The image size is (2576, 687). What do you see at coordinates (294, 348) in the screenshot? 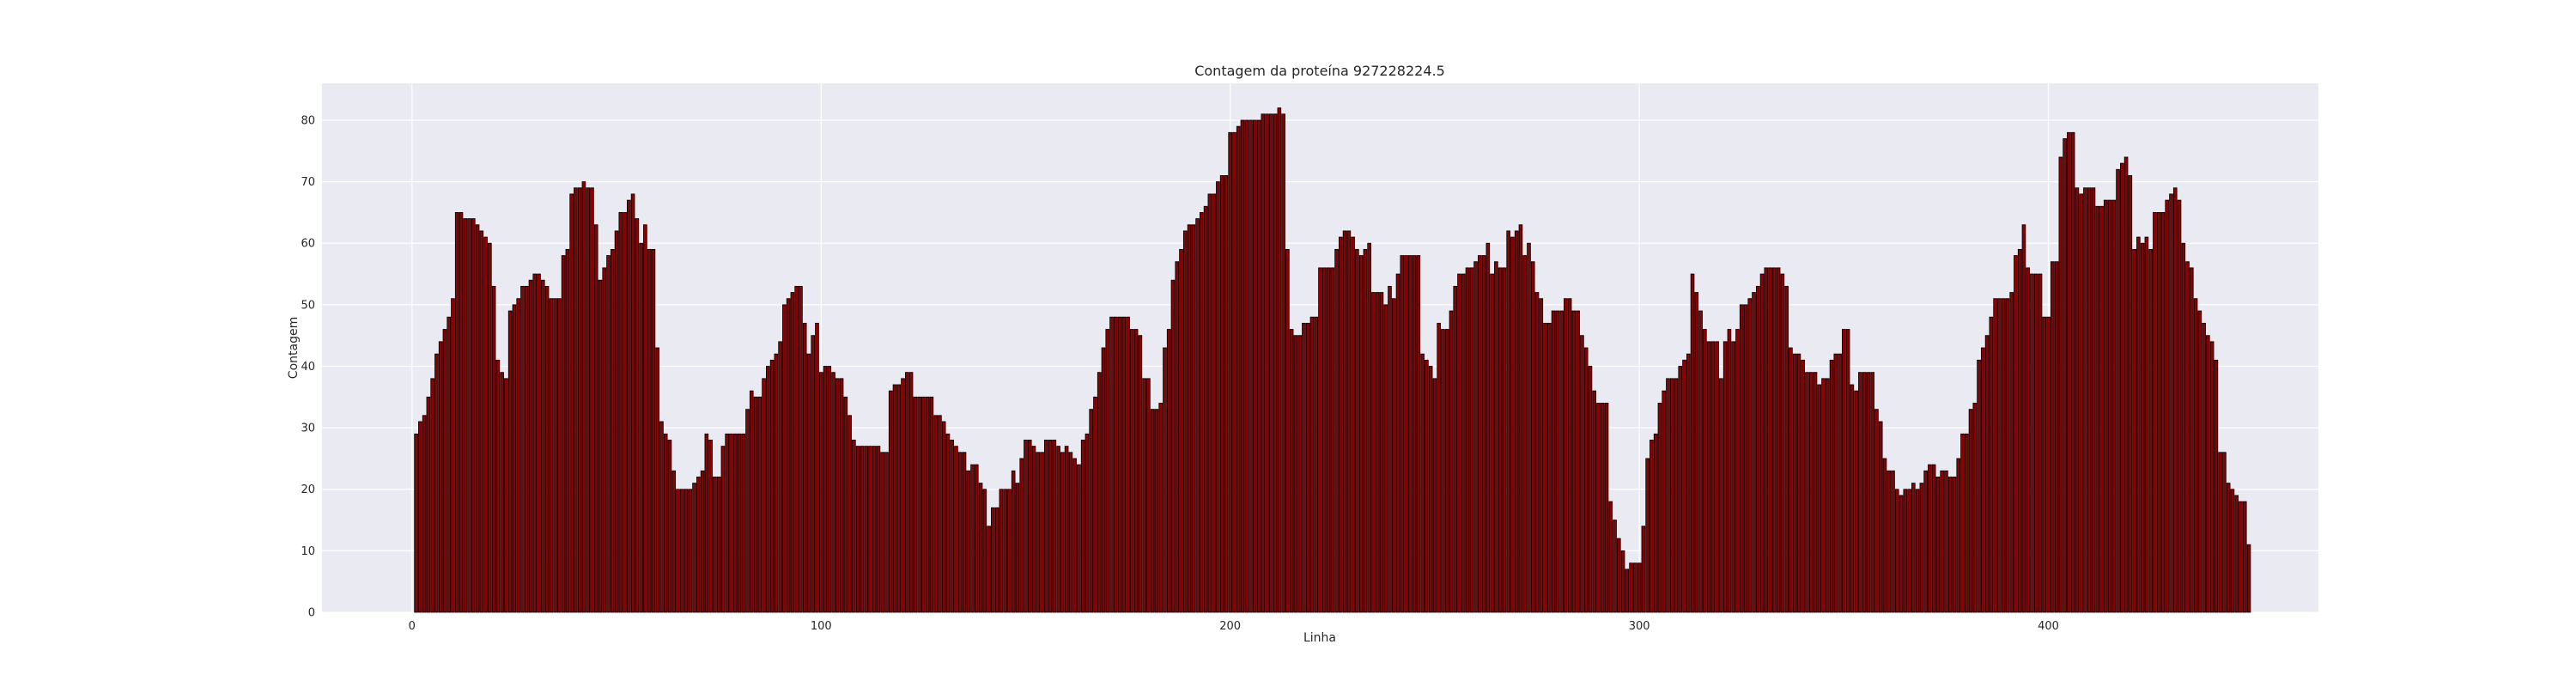
I see `y-axis-label: Contagem` at bounding box center [294, 348].